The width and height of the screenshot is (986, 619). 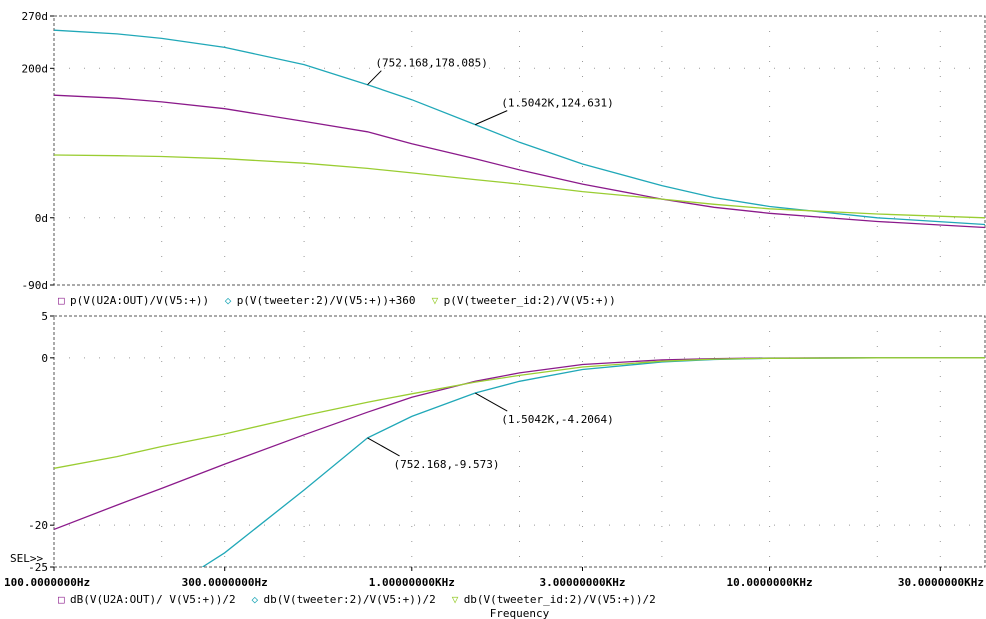 What do you see at coordinates (447, 464) in the screenshot?
I see `annotation-label: (752.168,-9.573)` at bounding box center [447, 464].